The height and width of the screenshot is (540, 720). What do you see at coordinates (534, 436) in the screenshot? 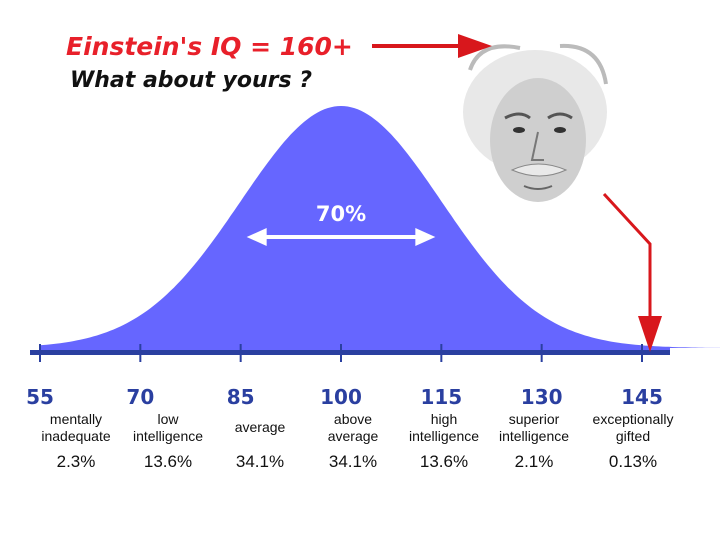
I see `category-label-5-1: intelligence` at bounding box center [534, 436].